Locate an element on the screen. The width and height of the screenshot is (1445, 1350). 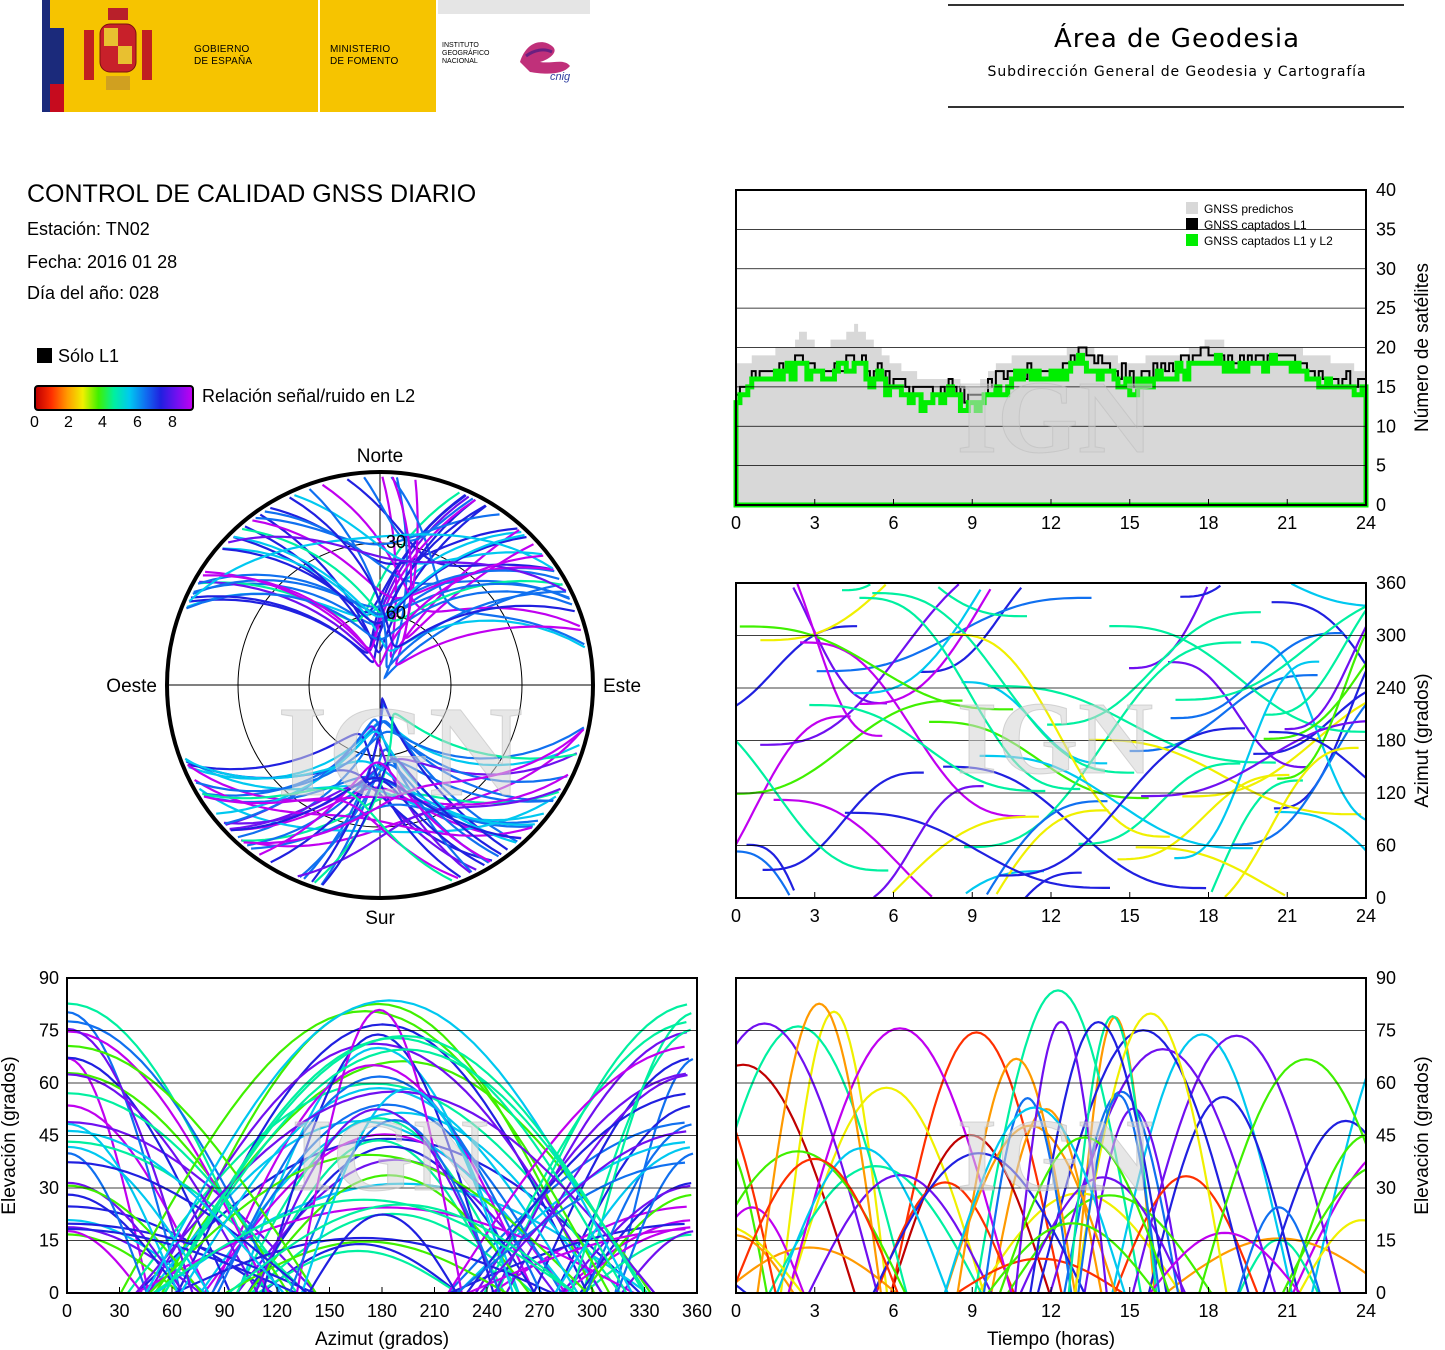
x-tick-label: 150 is located at coordinates (329, 1311).